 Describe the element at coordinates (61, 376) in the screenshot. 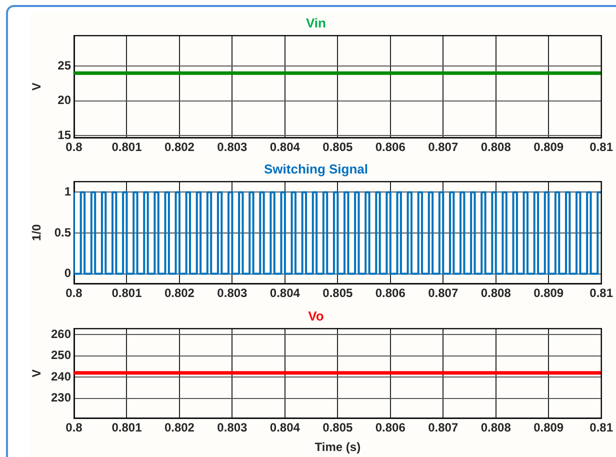

I see `y-tick-label: 240` at that location.